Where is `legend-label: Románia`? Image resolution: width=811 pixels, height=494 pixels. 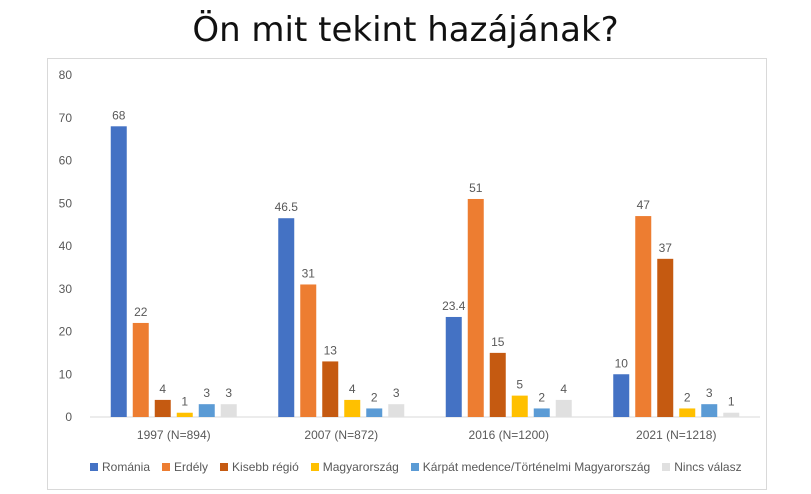
legend-label: Románia is located at coordinates (126, 467).